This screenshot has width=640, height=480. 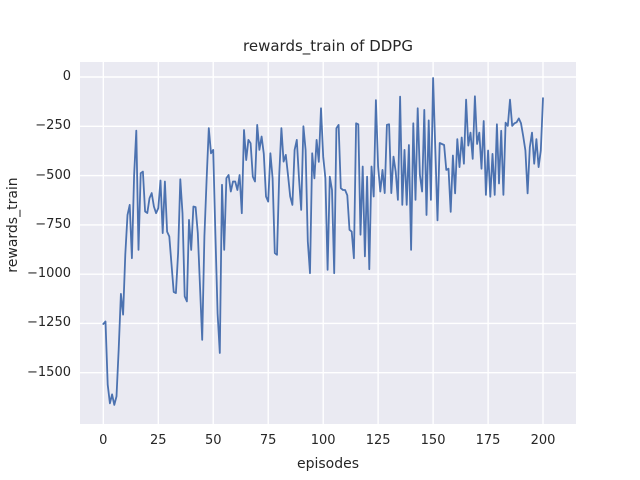 What do you see at coordinates (488, 440) in the screenshot?
I see `x-tick-label: 175` at bounding box center [488, 440].